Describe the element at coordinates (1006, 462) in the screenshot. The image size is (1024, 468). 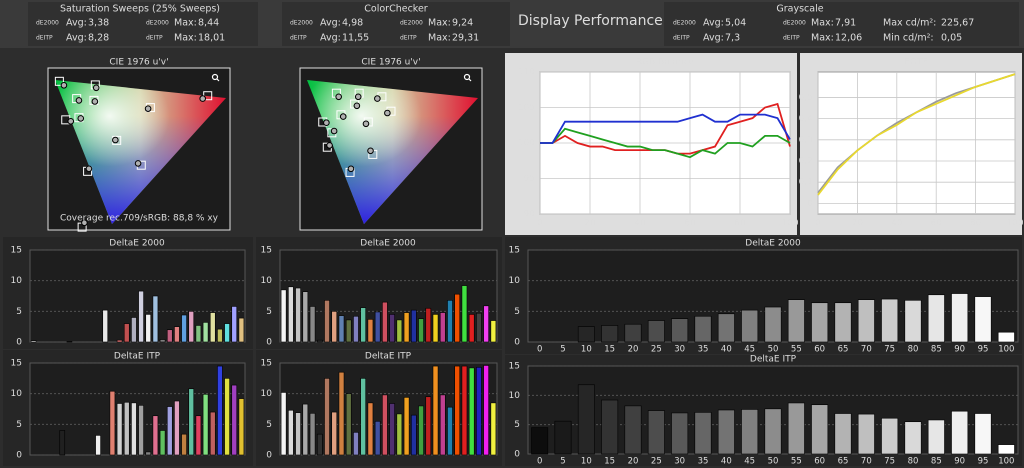
I see `x-tick-label: 100` at that location.